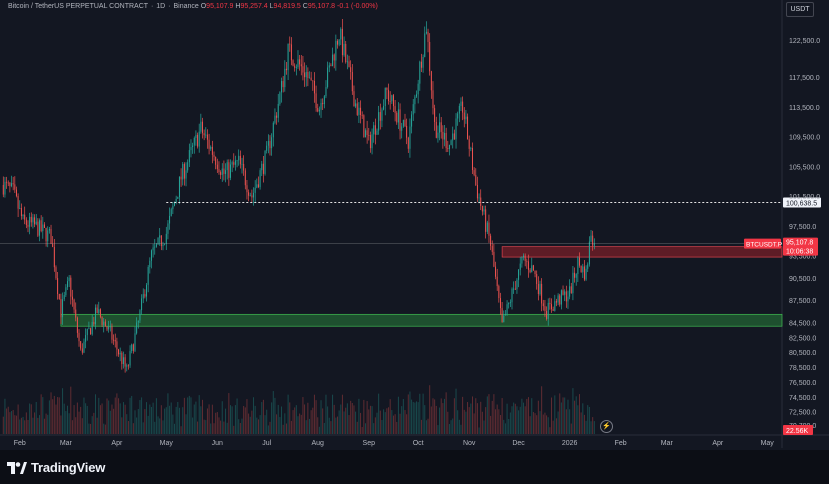 The width and height of the screenshot is (829, 484). I want to click on change-value: -0.1 (-0.00%), so click(357, 6).